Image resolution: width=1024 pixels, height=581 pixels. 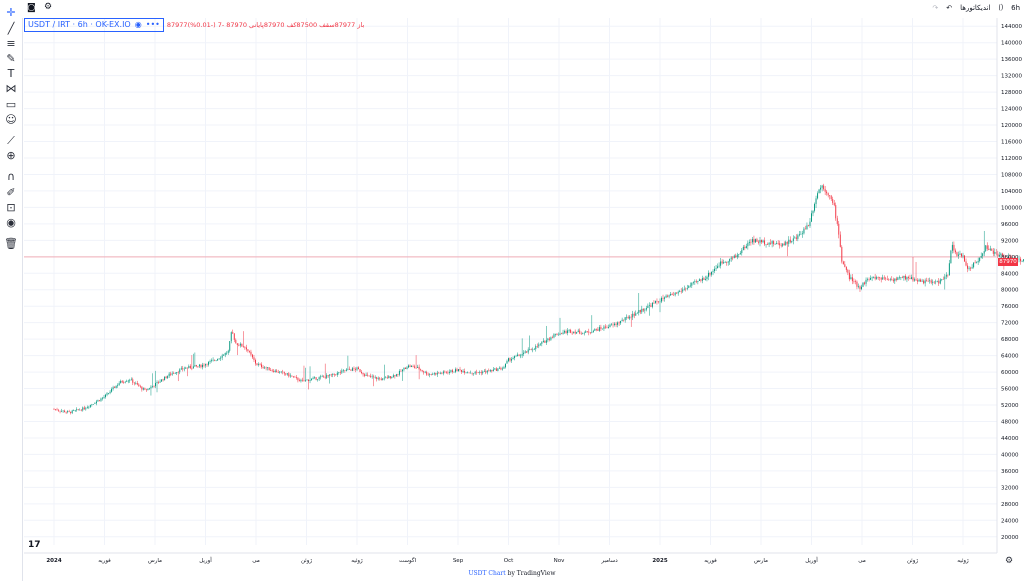 I want to click on trash-icon: 🗑, so click(x=11, y=243).